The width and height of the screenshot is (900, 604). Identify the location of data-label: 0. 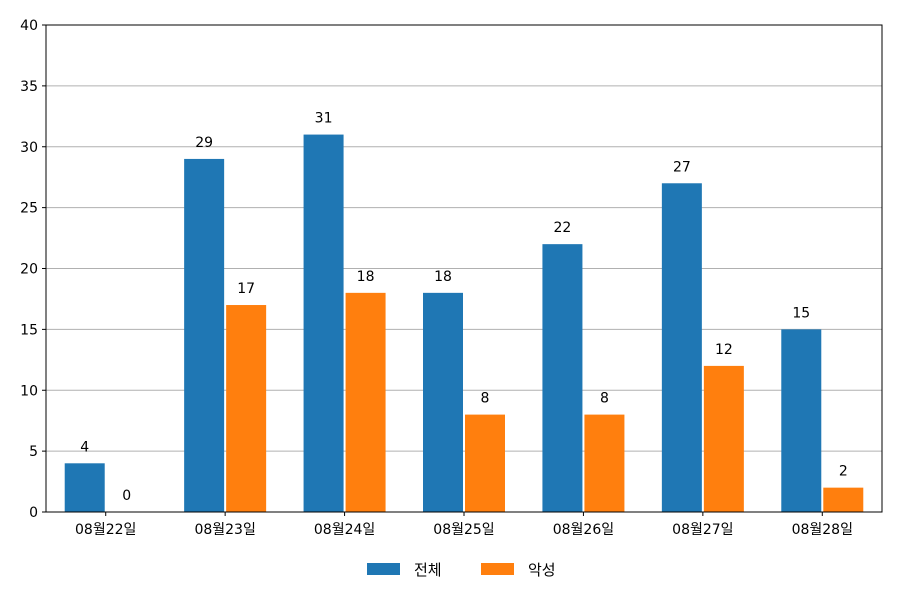
(126, 496).